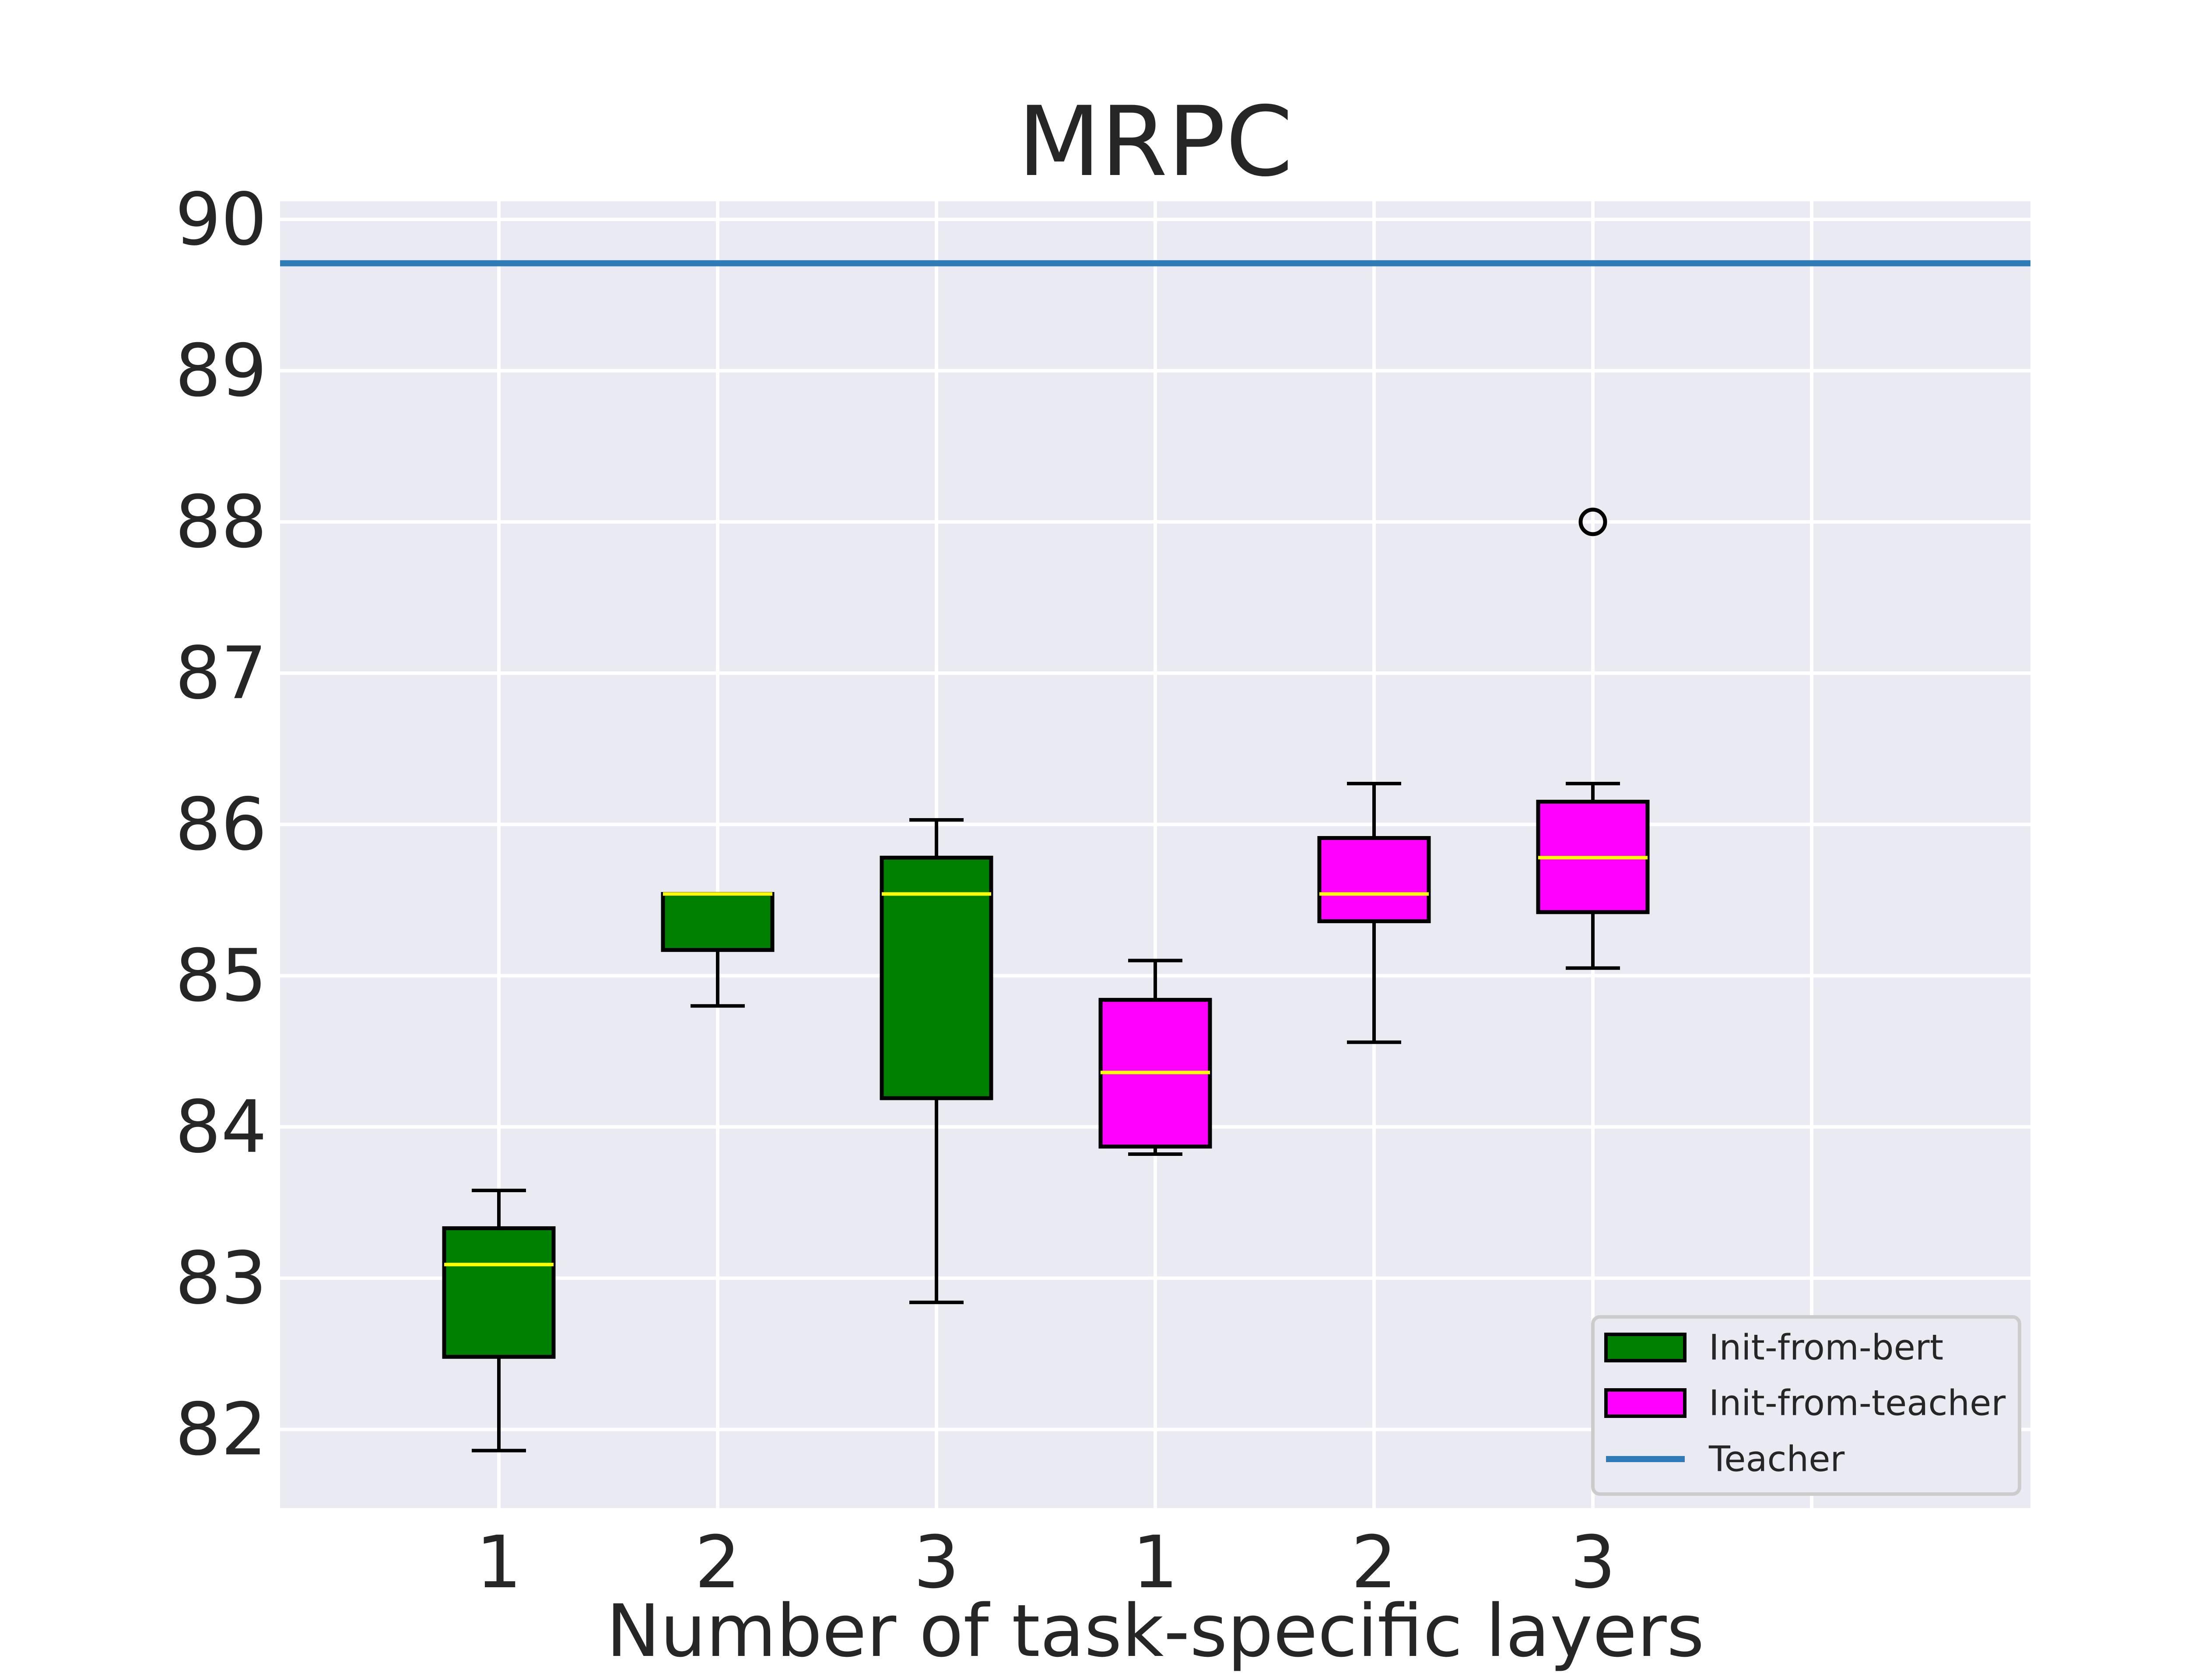  I want to click on outlier-point, so click(1592, 522).